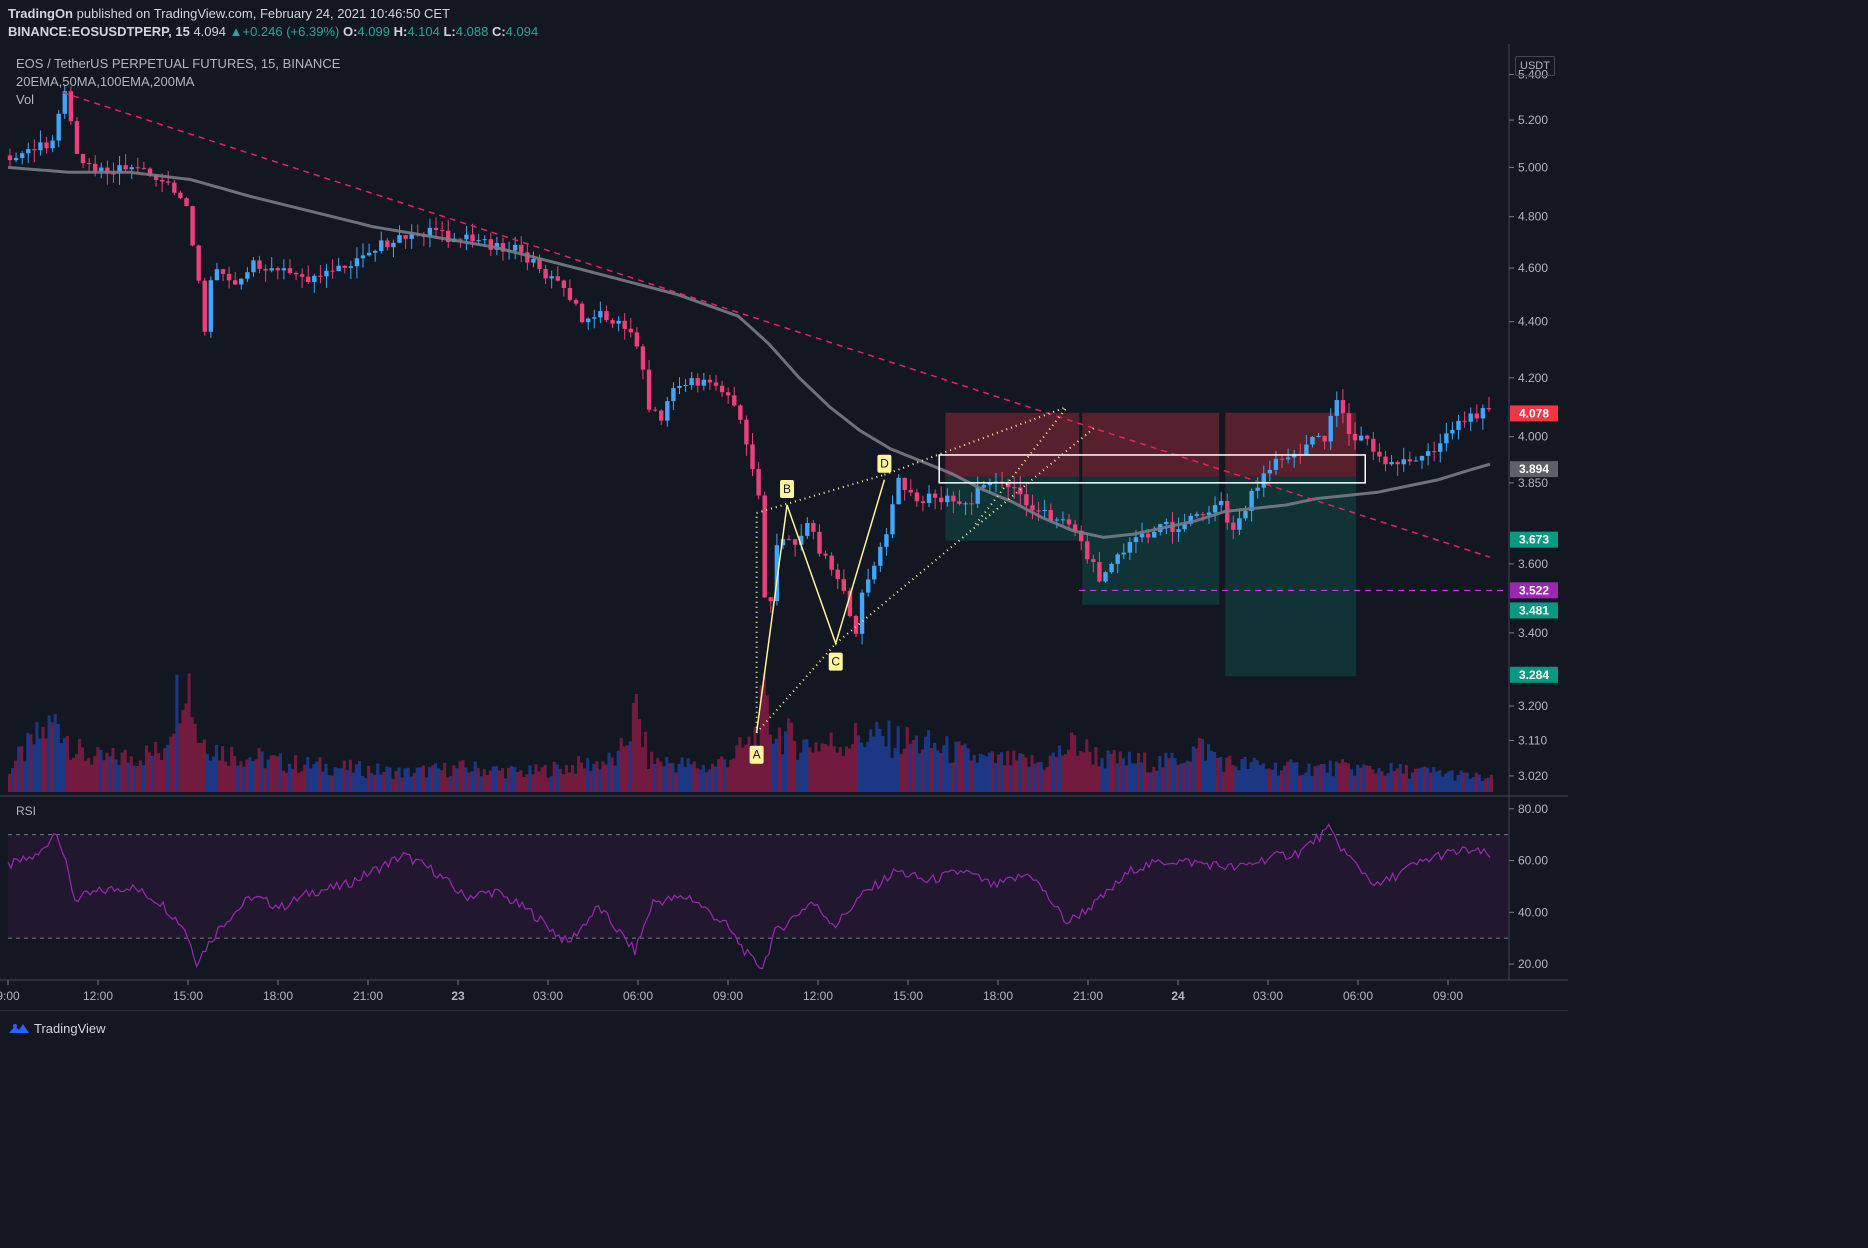 The image size is (1868, 1248). Describe the element at coordinates (1534, 540) in the screenshot. I see `price-badge-label: 3.673` at that location.